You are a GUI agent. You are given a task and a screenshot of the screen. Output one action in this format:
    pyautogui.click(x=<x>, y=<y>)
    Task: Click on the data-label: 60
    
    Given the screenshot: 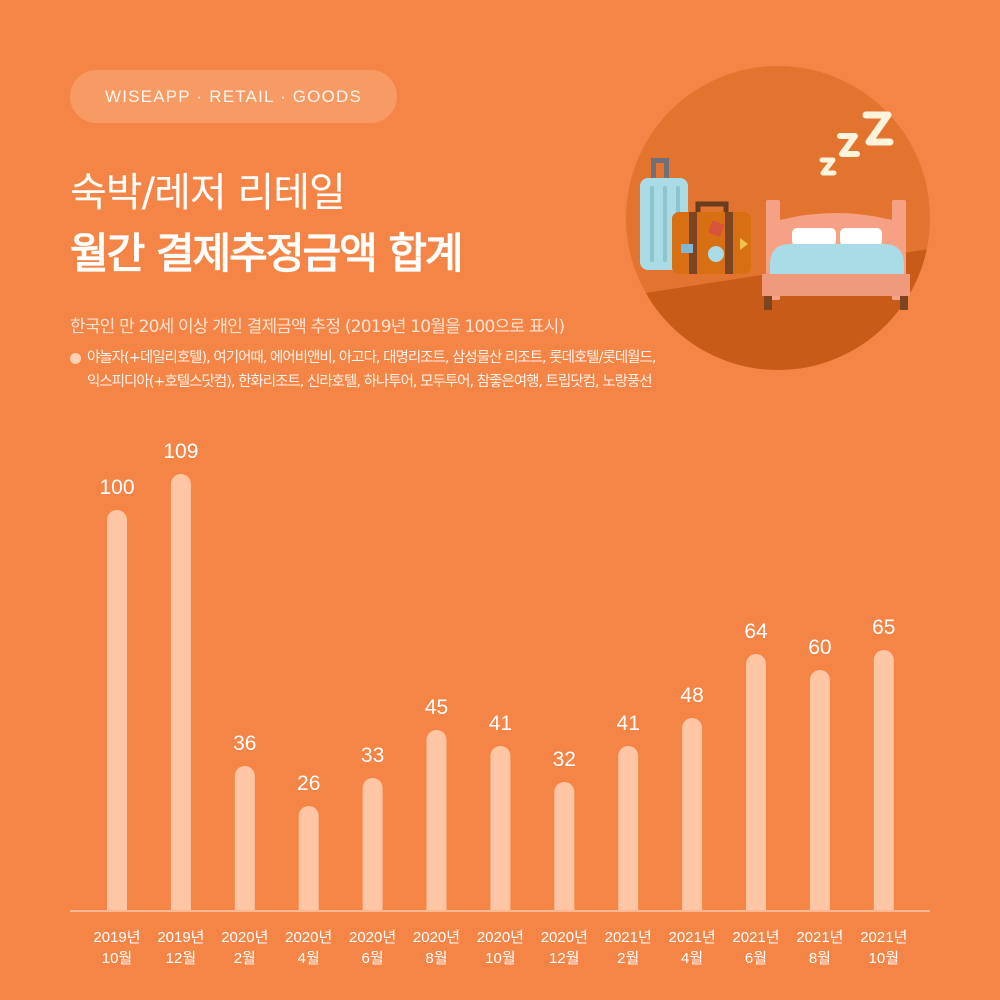 What is the action you would take?
    pyautogui.click(x=819, y=647)
    